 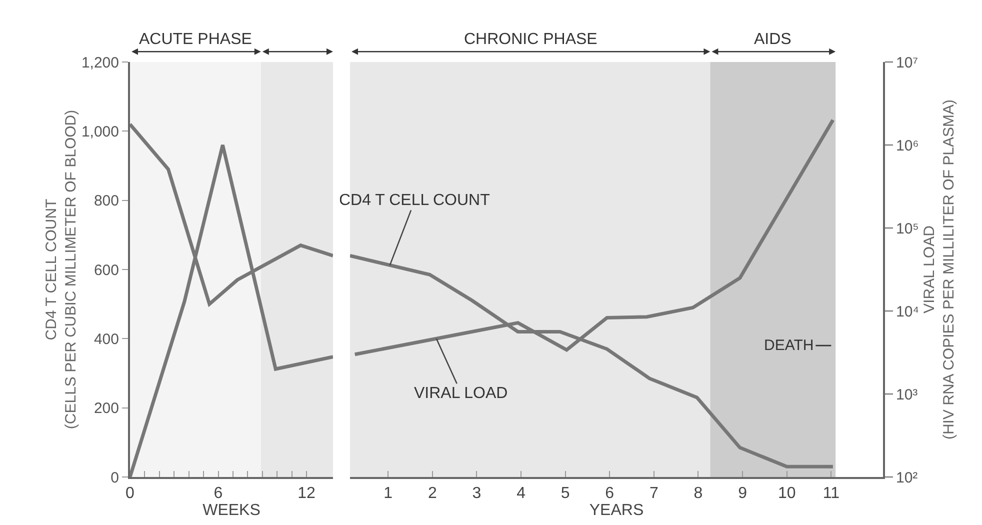 I want to click on x-tick-label: 2, so click(x=432, y=493).